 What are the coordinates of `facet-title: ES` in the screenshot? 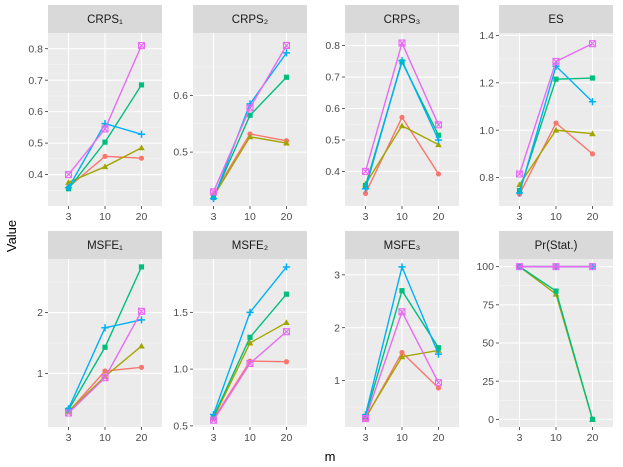 It's located at (556, 20).